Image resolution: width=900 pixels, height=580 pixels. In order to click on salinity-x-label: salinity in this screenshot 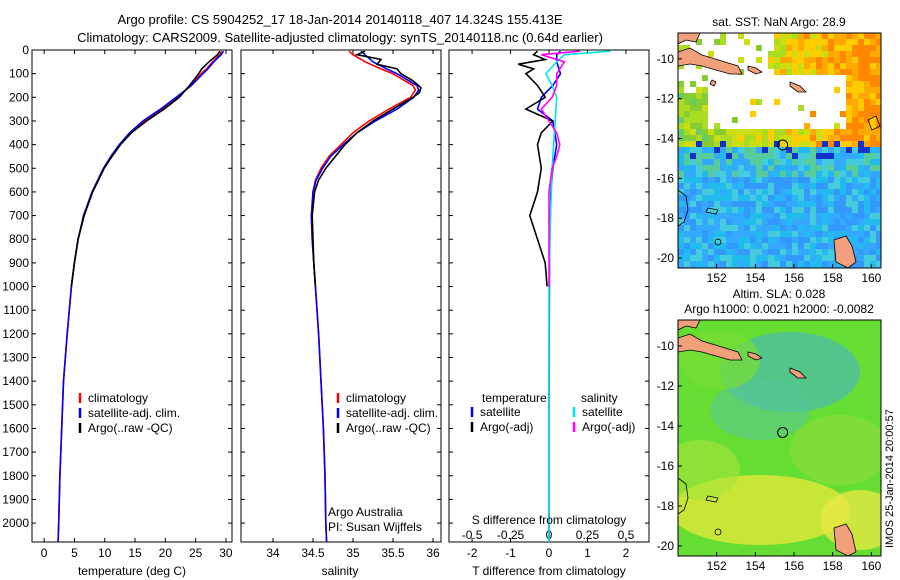, I will do `click(340, 571)`.